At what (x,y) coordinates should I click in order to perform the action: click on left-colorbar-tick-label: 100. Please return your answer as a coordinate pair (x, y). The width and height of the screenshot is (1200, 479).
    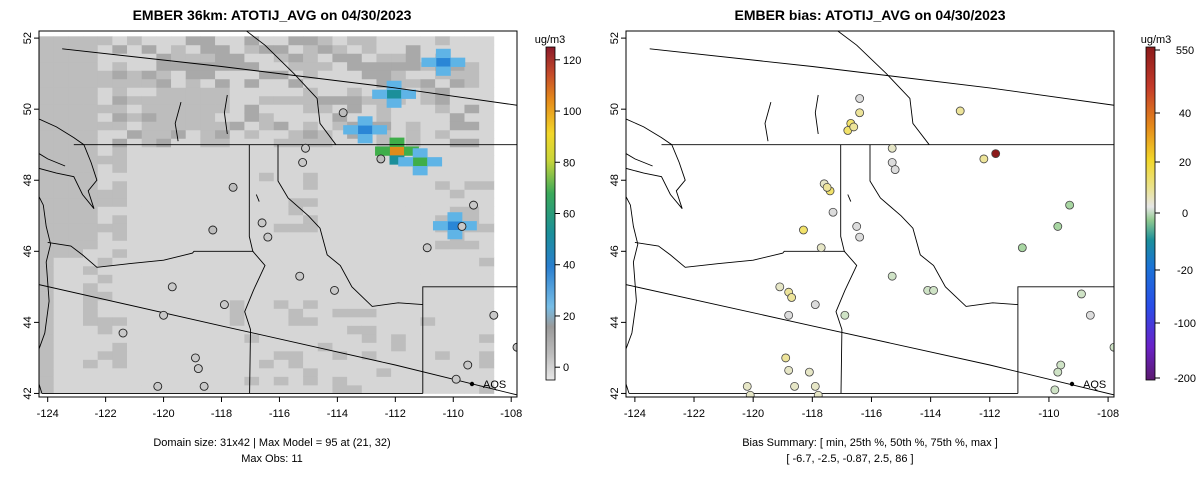
    Looking at the image, I should click on (572, 112).